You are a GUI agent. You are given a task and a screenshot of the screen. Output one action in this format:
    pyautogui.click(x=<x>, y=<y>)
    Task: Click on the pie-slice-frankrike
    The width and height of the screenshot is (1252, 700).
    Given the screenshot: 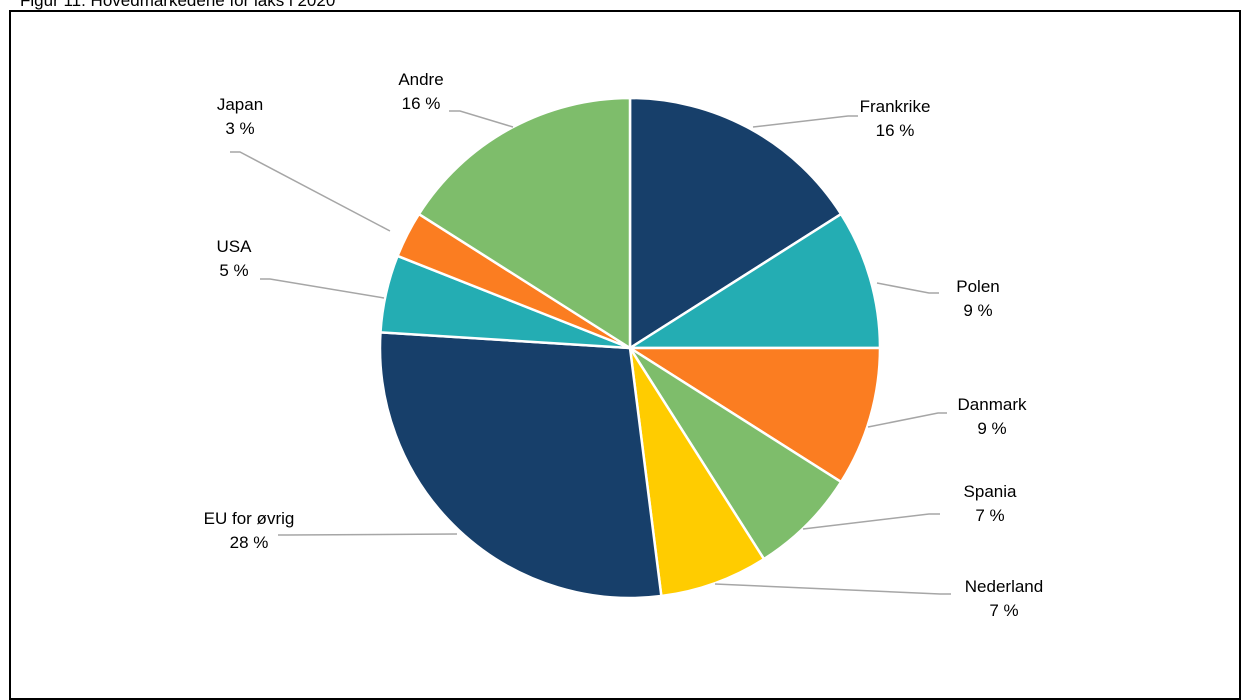 What is the action you would take?
    pyautogui.click(x=735, y=223)
    